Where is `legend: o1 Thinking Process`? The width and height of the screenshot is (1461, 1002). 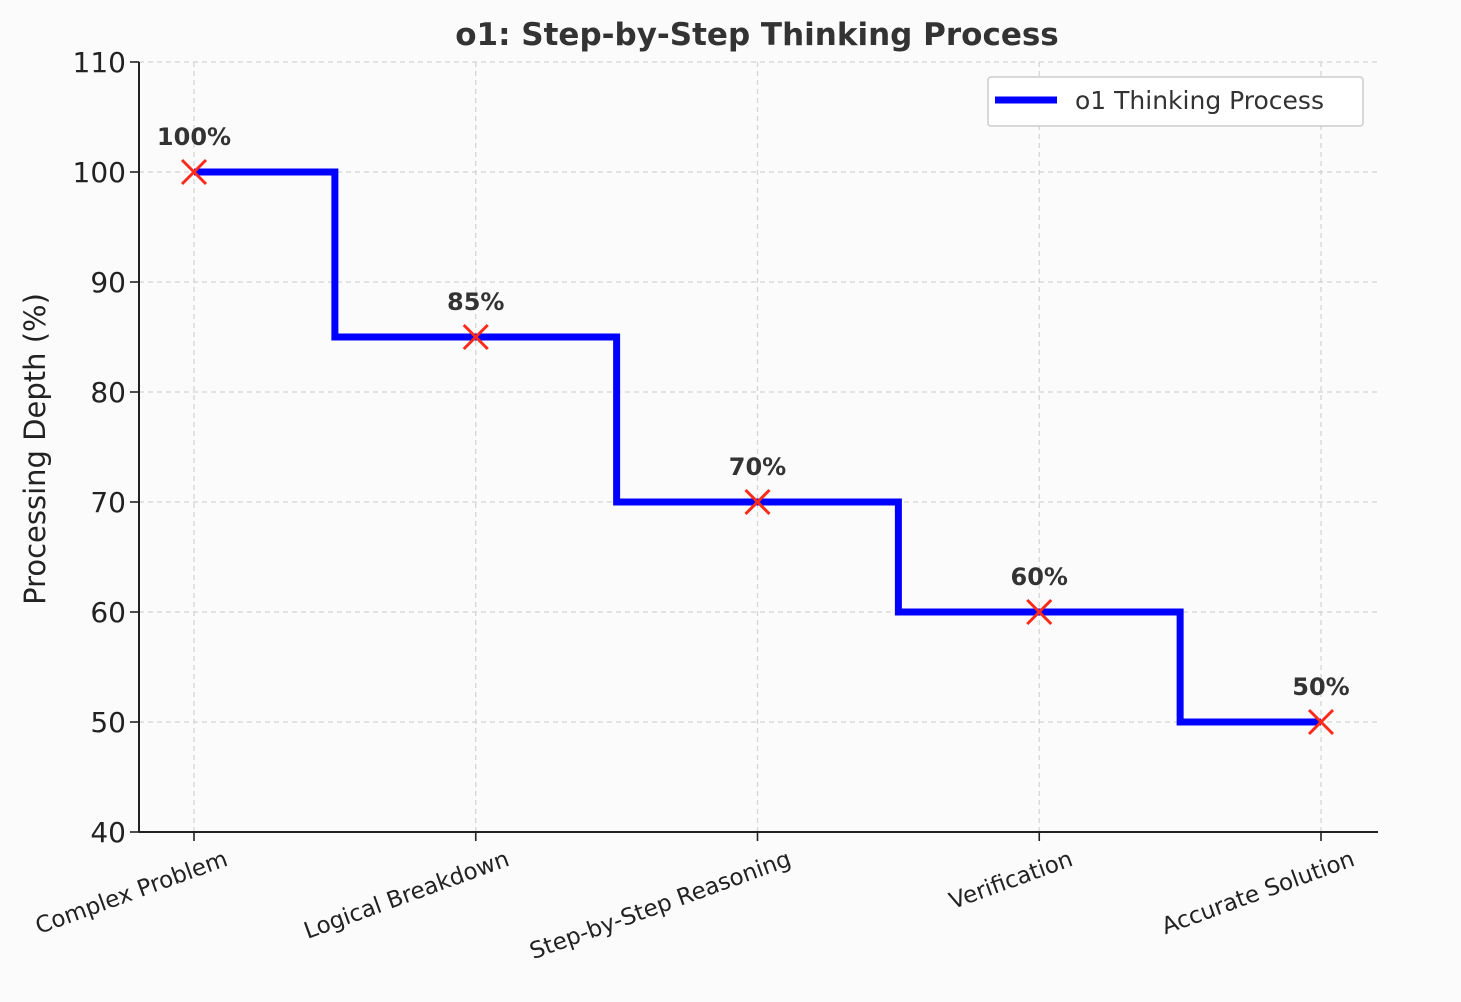
legend: o1 Thinking Process is located at coordinates (1175, 101).